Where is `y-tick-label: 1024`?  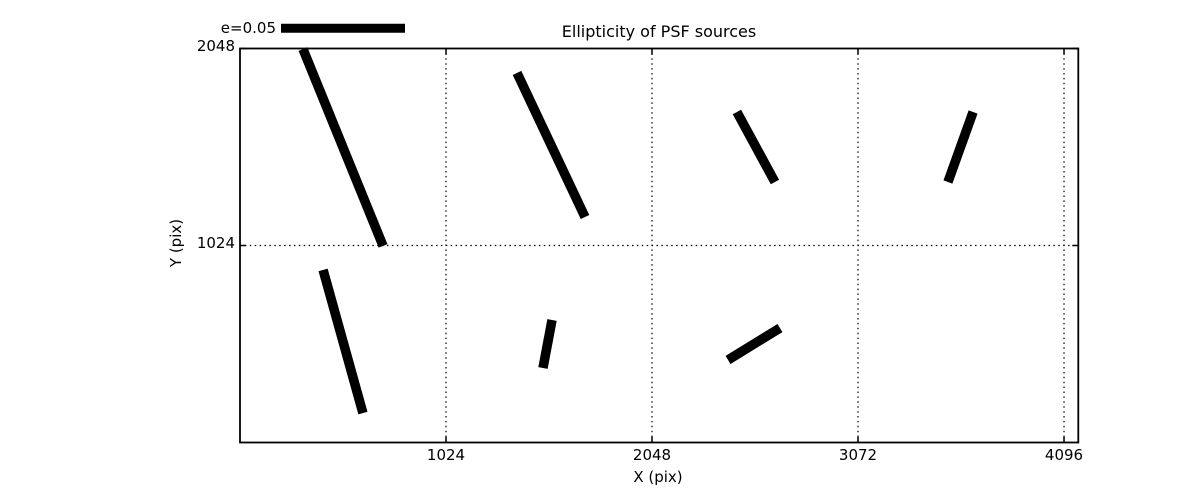 y-tick-label: 1024 is located at coordinates (215, 242).